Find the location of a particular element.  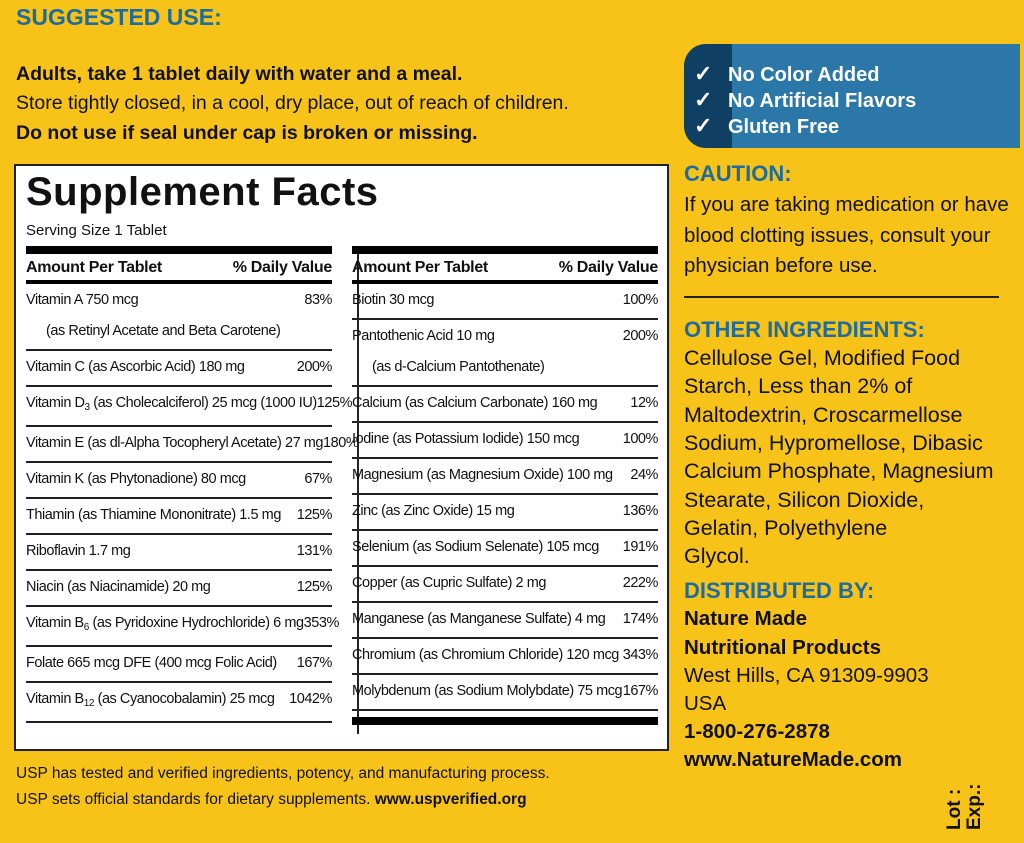

nutrient-row: Vitamin C (as Ascorbic Acid) 180 mg 200% is located at coordinates (179, 369).